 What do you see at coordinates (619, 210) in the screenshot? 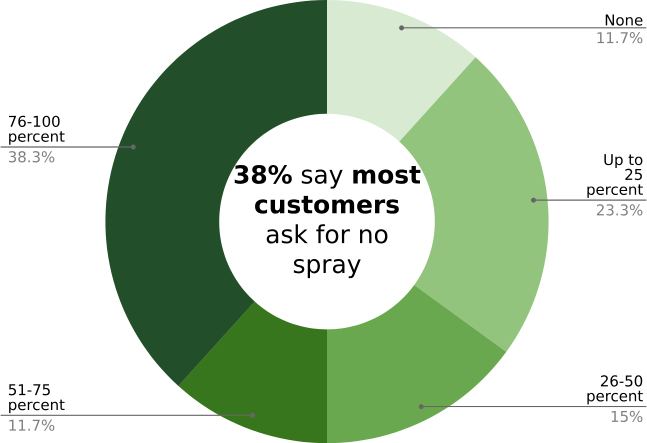
I see `data-label: 23.3%` at bounding box center [619, 210].